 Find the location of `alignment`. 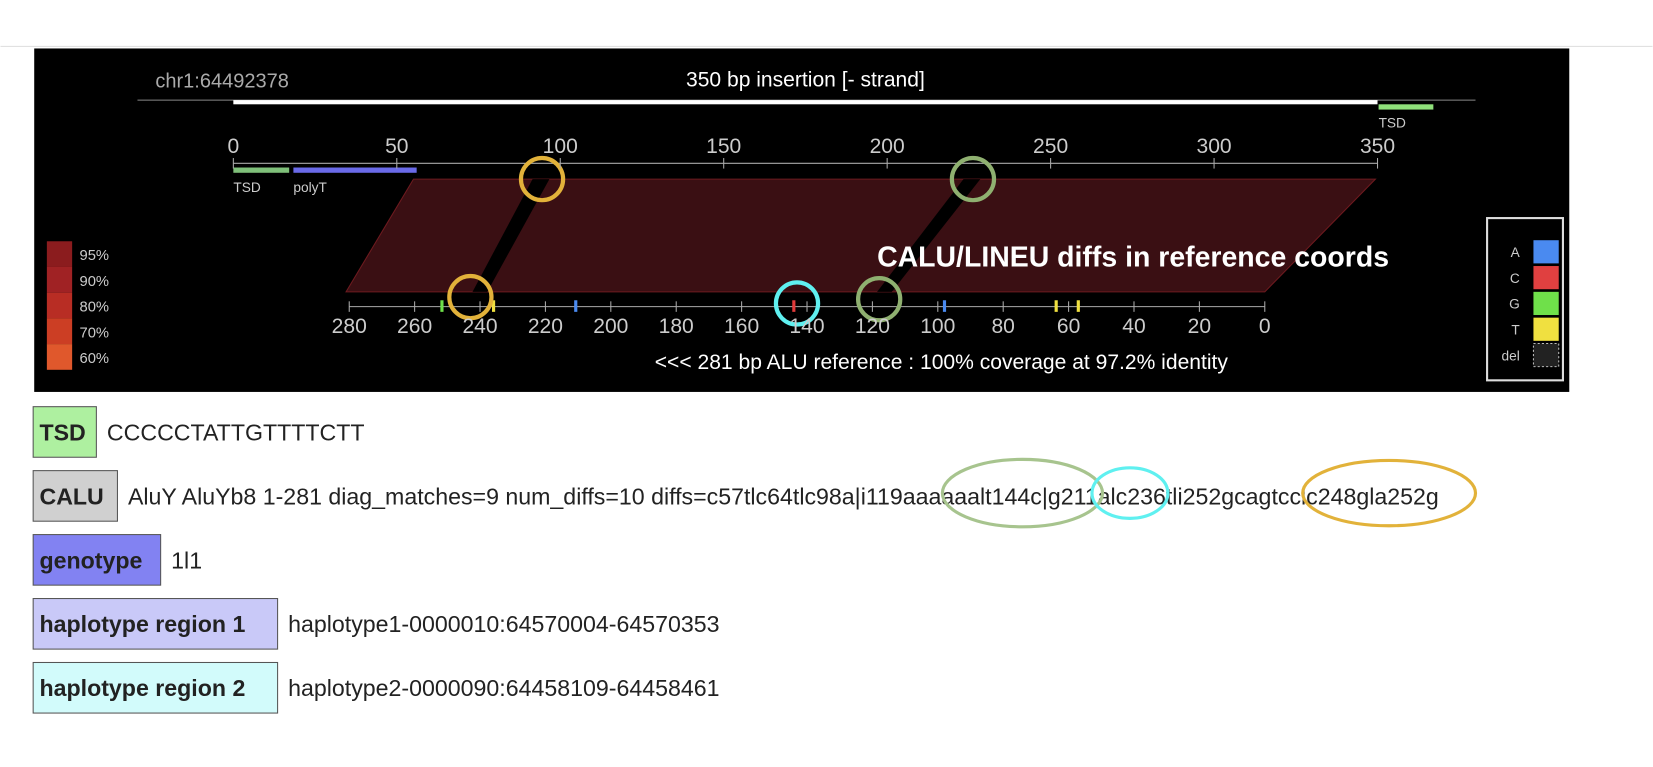

alignment is located at coordinates (861, 235).